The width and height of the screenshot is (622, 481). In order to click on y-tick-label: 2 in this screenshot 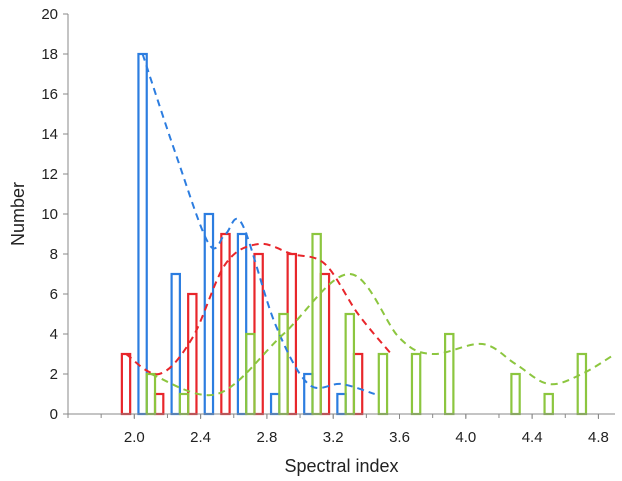, I will do `click(54, 374)`.